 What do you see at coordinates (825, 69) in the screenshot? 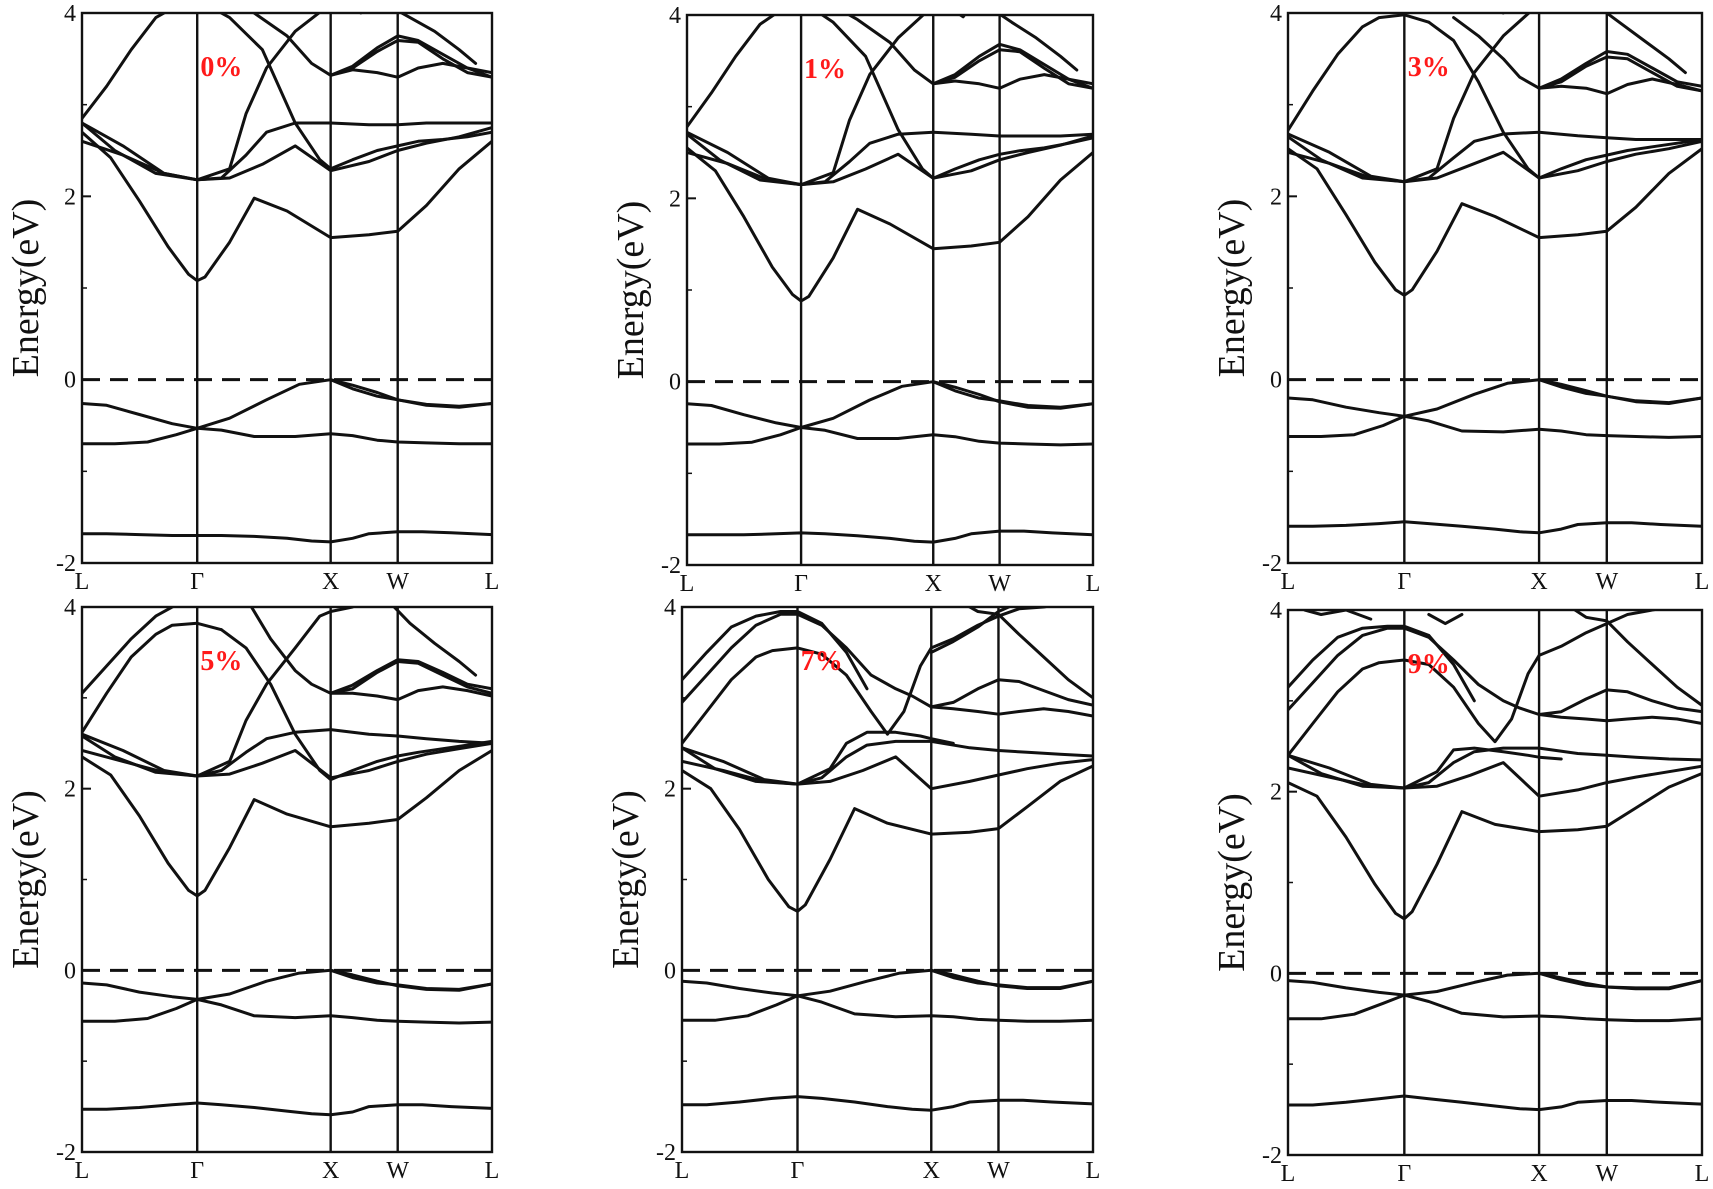
I see `strain-percent-label: 1%` at bounding box center [825, 69].